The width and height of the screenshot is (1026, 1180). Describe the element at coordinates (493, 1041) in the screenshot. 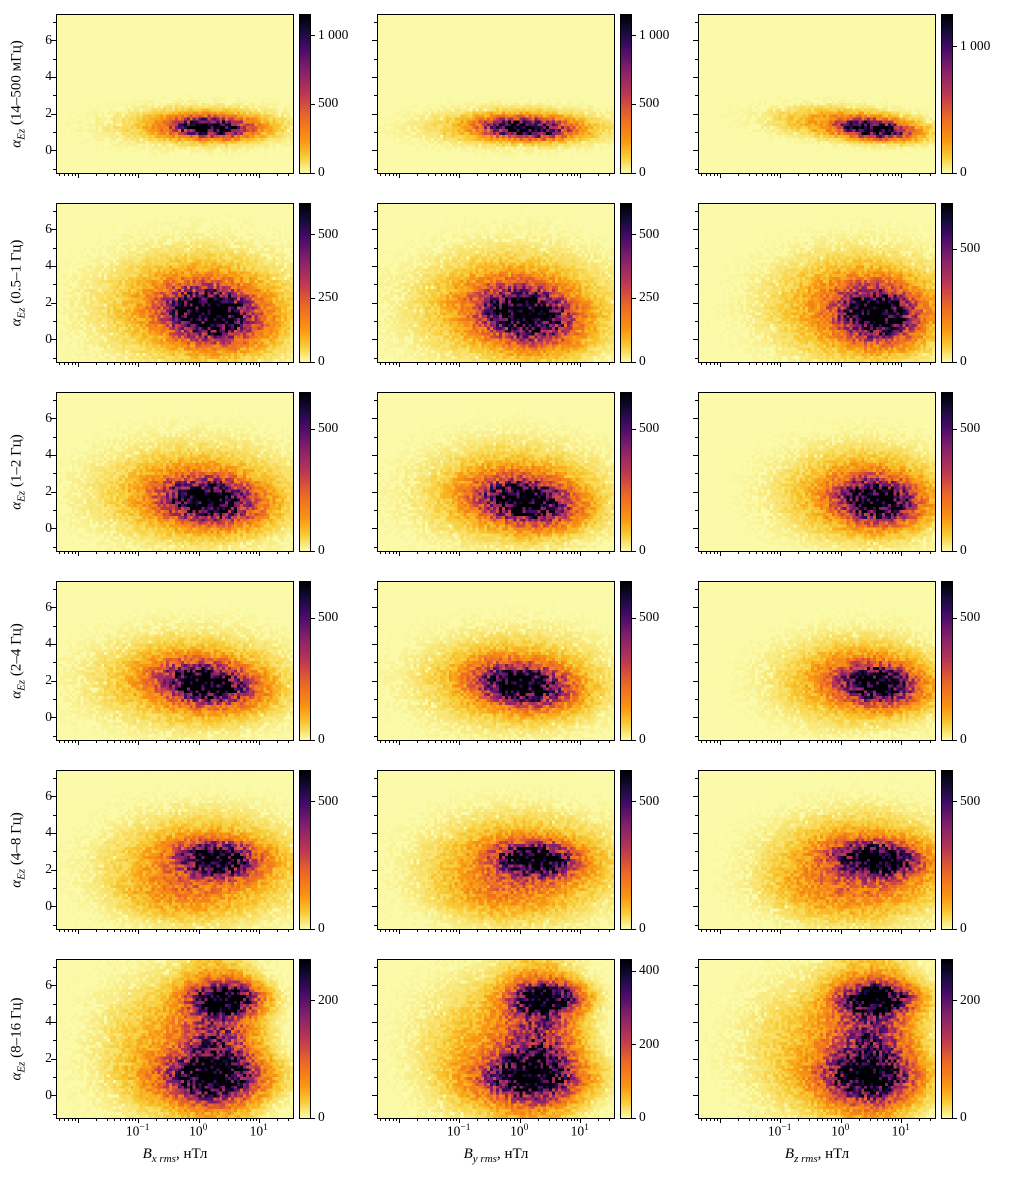

I see `heatmap-axes` at that location.